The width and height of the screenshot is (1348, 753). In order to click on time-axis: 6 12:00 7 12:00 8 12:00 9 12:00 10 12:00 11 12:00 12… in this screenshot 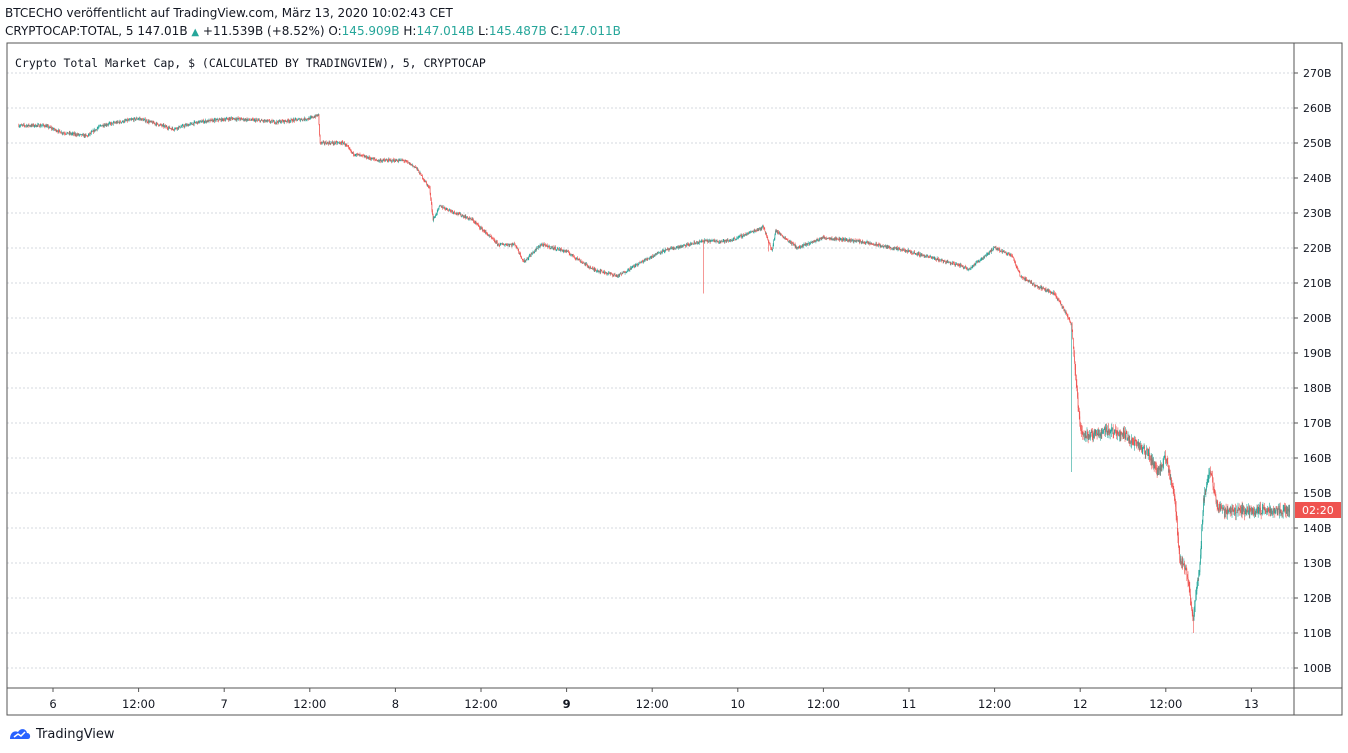, I will do `click(654, 699)`.